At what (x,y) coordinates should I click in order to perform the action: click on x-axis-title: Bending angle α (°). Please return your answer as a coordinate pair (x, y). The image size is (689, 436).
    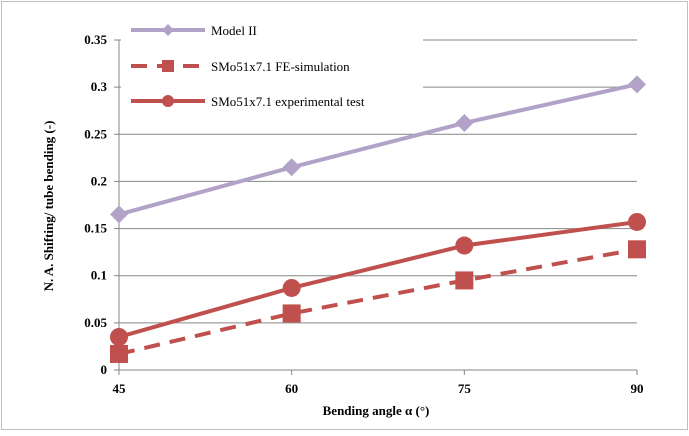
    Looking at the image, I should click on (376, 410).